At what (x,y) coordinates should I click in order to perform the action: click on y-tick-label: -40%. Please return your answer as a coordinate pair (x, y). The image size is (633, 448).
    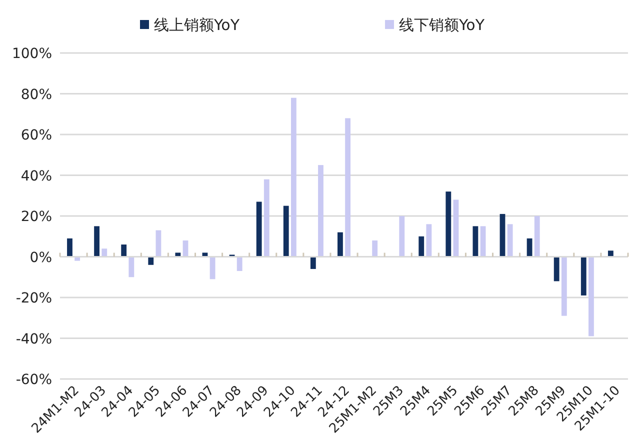
    Looking at the image, I should click on (34, 339).